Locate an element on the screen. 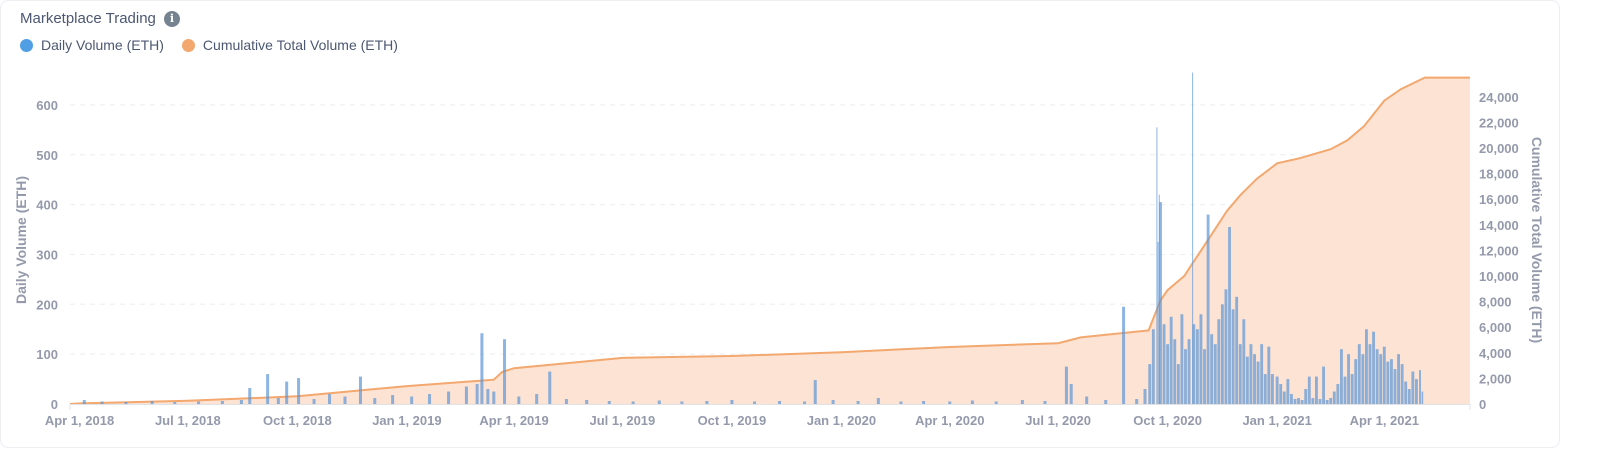 The image size is (1600, 452). x-tick-label: Oct 1, 2020 is located at coordinates (1167, 420).